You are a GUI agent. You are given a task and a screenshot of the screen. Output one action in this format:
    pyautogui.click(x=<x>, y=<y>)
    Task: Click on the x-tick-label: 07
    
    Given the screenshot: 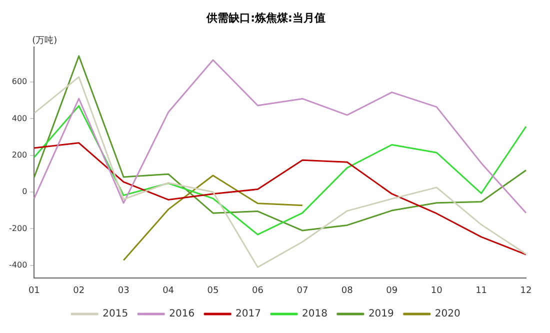 What is the action you would take?
    pyautogui.click(x=302, y=291)
    